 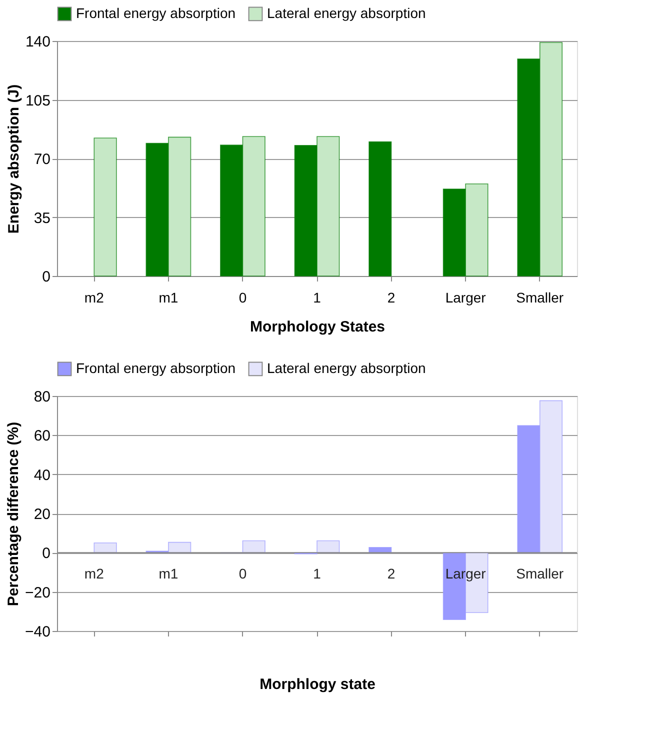 What do you see at coordinates (42, 159) in the screenshot?
I see `y-tick-label: 70` at bounding box center [42, 159].